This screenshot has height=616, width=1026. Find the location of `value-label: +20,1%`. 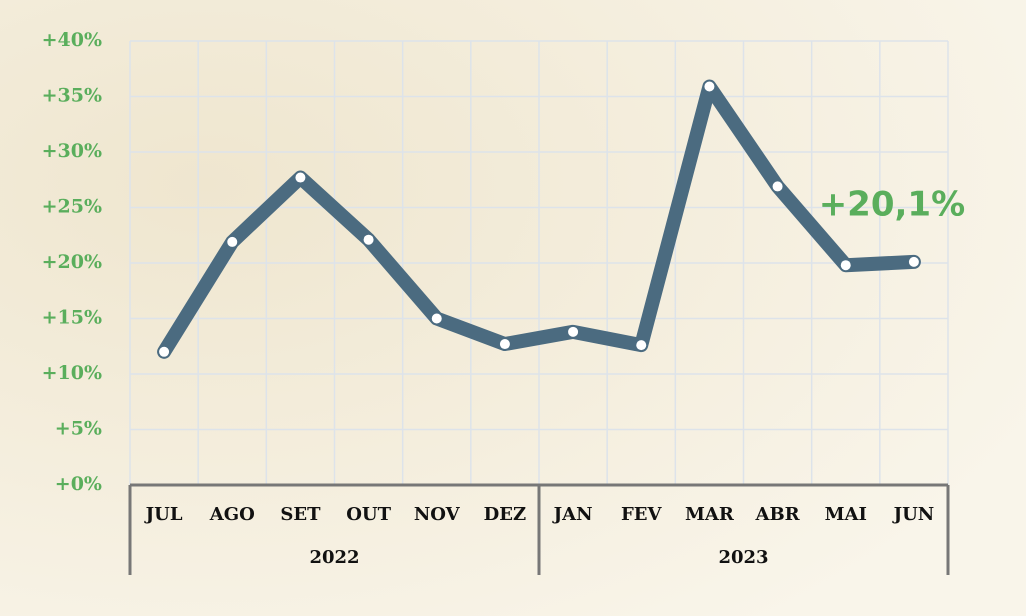

value-label: +20,1% is located at coordinates (892, 204).